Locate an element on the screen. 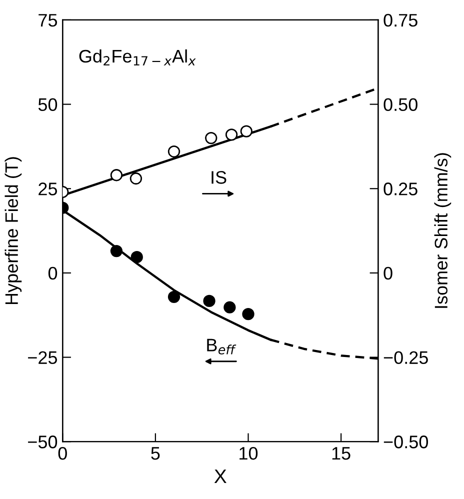  y2-tick-label: 0.75 is located at coordinates (401, 20).